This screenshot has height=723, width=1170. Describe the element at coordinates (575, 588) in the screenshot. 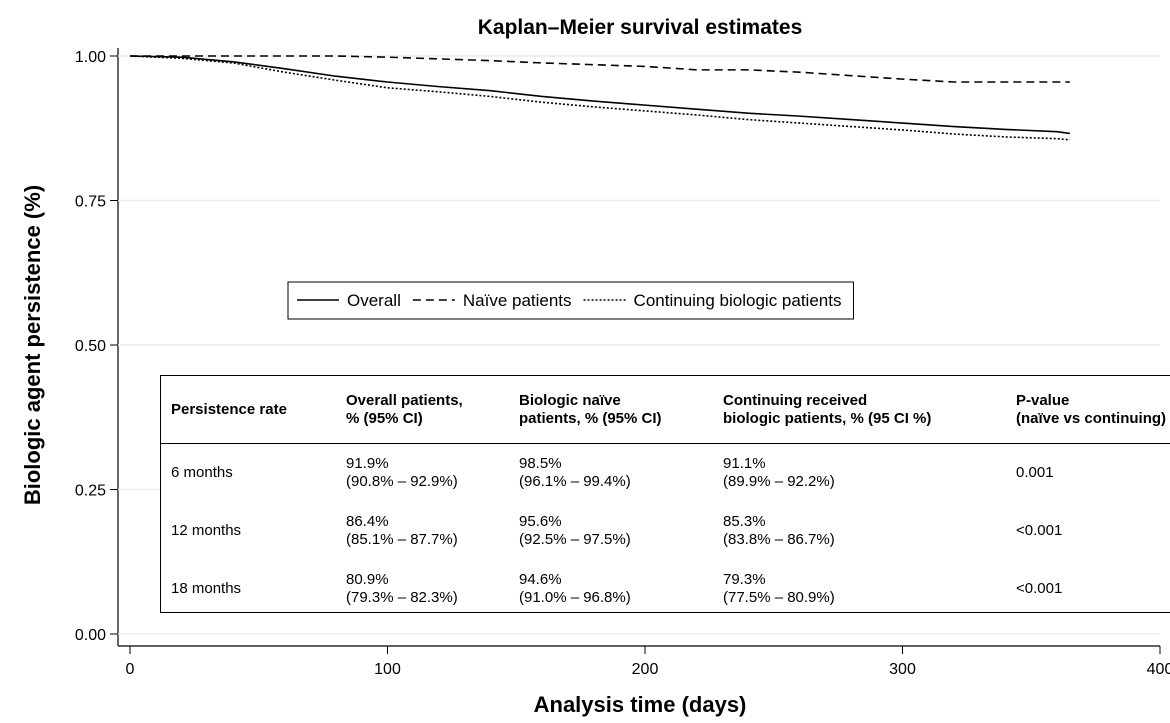

I see `table-cell: 94.6% (91.0% – 96.8%)` at that location.